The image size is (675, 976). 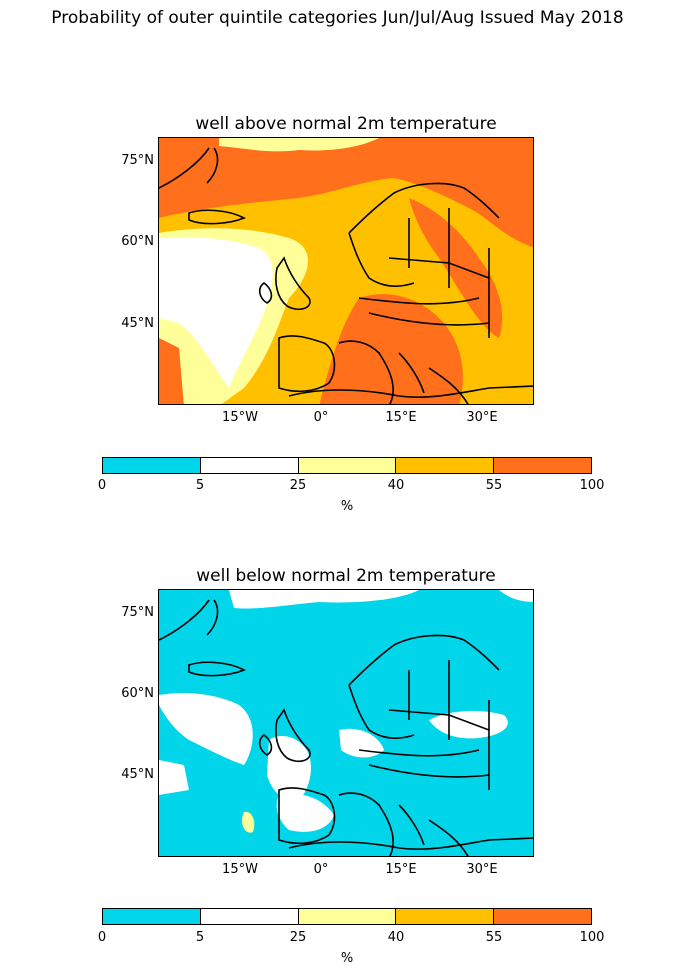 I want to click on colorbar-above, so click(x=347, y=465).